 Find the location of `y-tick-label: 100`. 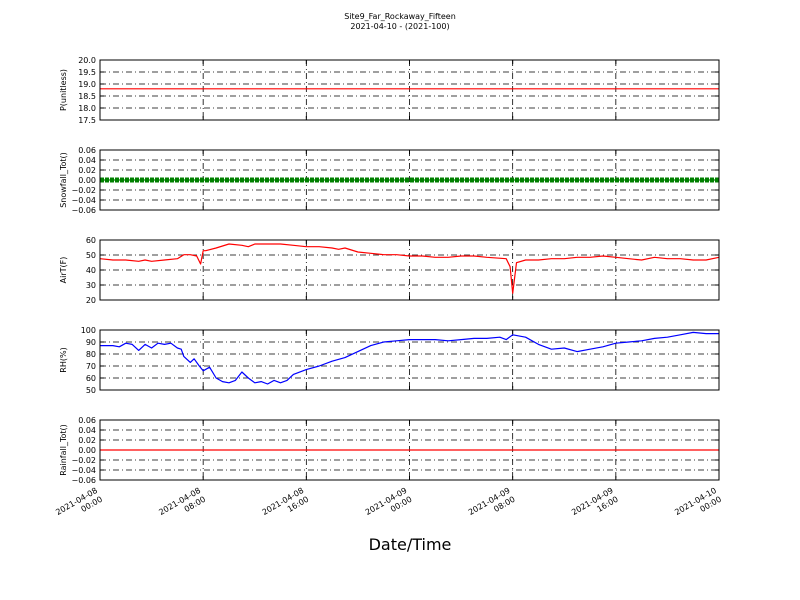

y-tick-label: 100 is located at coordinates (88, 330).